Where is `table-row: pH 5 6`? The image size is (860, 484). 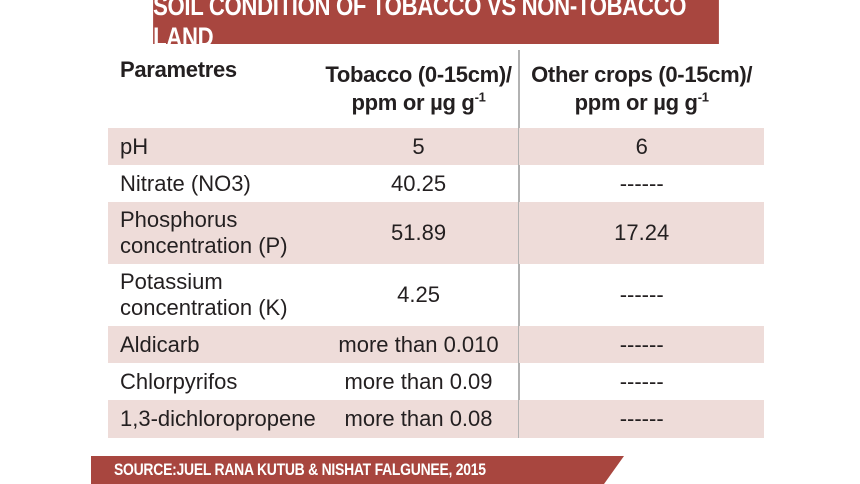
table-row: pH 5 6 is located at coordinates (436, 146).